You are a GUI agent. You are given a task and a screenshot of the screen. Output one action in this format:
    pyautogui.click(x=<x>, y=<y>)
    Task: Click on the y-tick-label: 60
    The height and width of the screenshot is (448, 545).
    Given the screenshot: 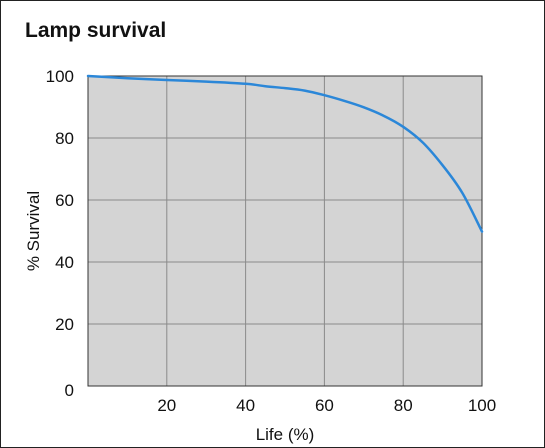 What is the action you would take?
    pyautogui.click(x=64, y=200)
    